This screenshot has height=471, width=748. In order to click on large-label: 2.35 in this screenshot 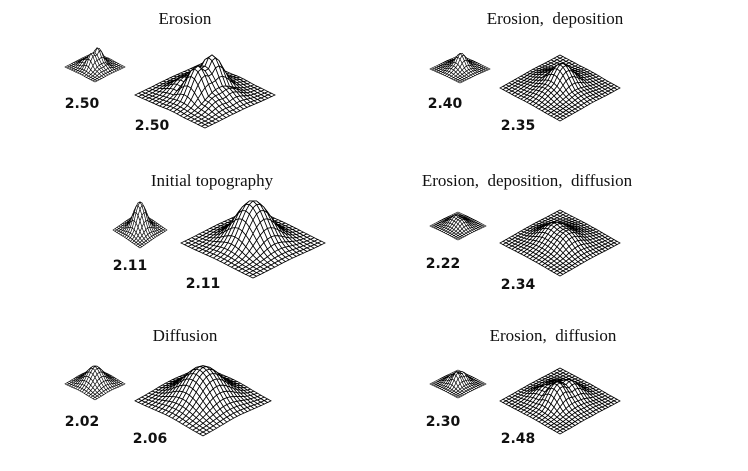, I will do `click(518, 126)`.